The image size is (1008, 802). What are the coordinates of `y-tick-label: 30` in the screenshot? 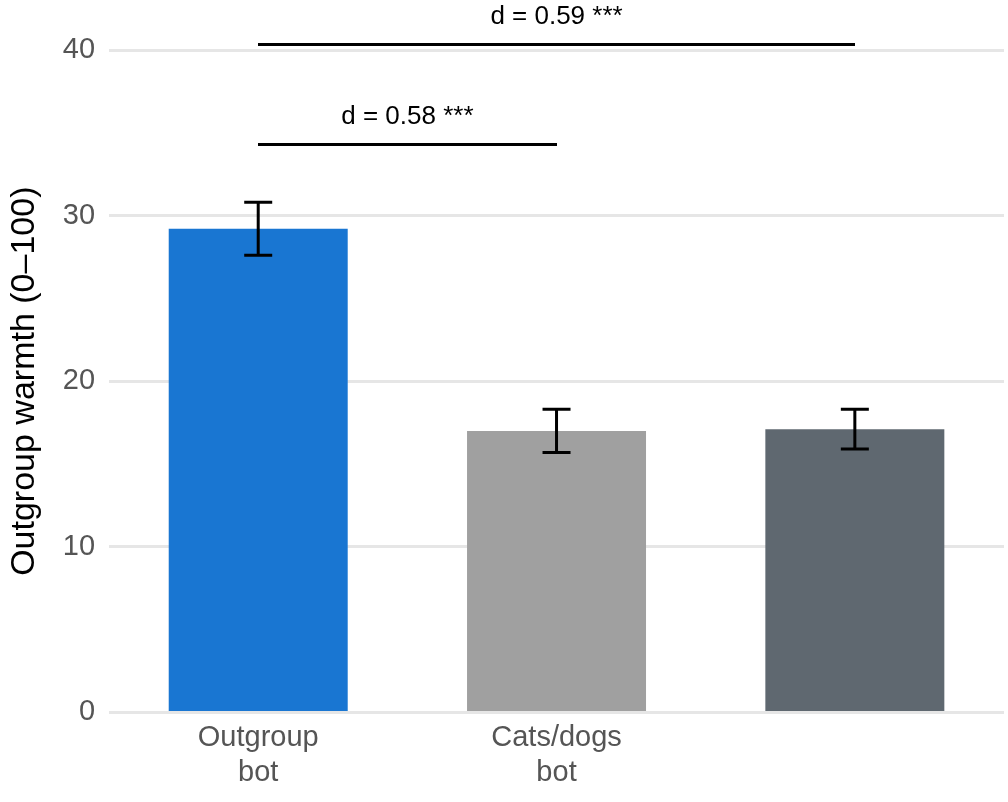 It's located at (79, 213).